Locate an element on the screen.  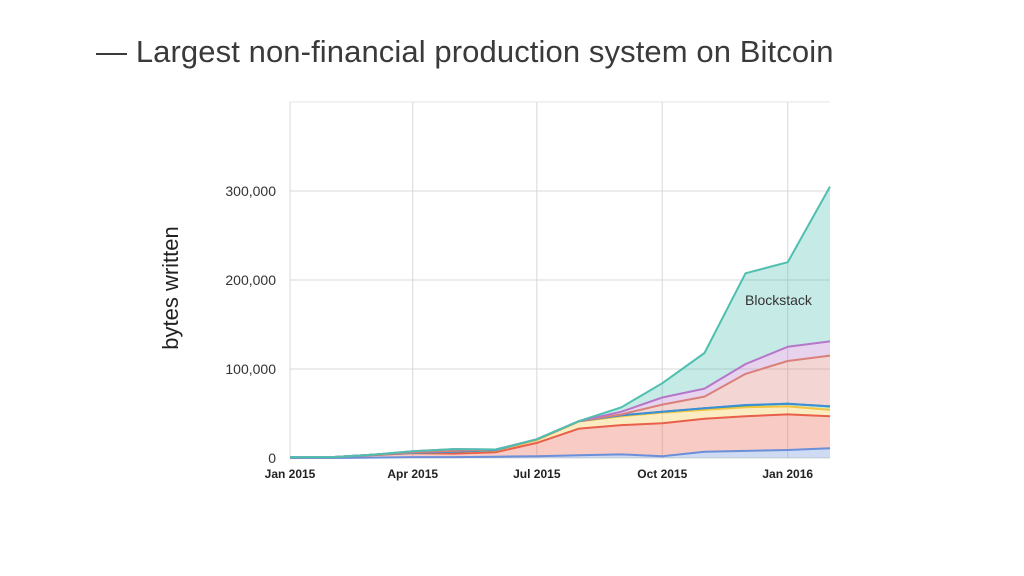
y-tick-label: 300,000 is located at coordinates (250, 191).